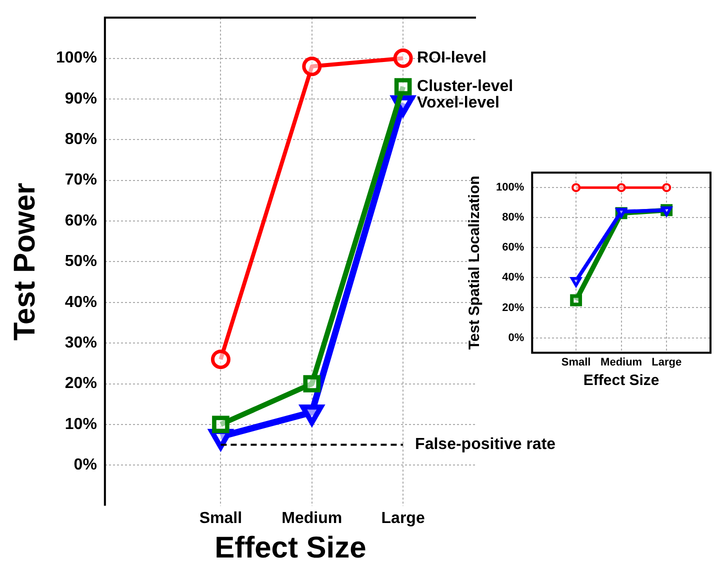 The width and height of the screenshot is (722, 567). What do you see at coordinates (80, 99) in the screenshot?
I see `y-tick-label: 90%` at bounding box center [80, 99].